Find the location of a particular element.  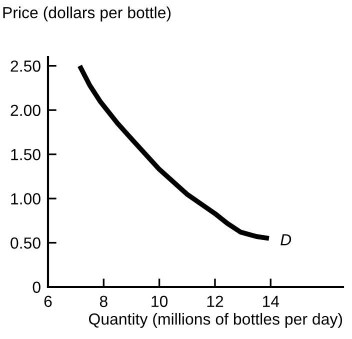

x-tick-label: 10 is located at coordinates (160, 302).